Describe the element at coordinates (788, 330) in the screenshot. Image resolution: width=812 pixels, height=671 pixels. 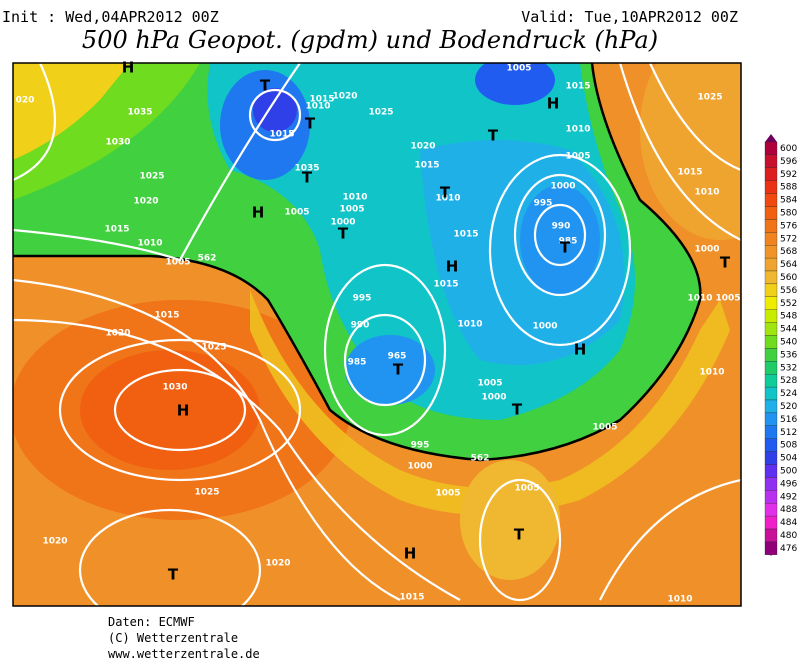
I see `colorbar-label: 544` at that location.